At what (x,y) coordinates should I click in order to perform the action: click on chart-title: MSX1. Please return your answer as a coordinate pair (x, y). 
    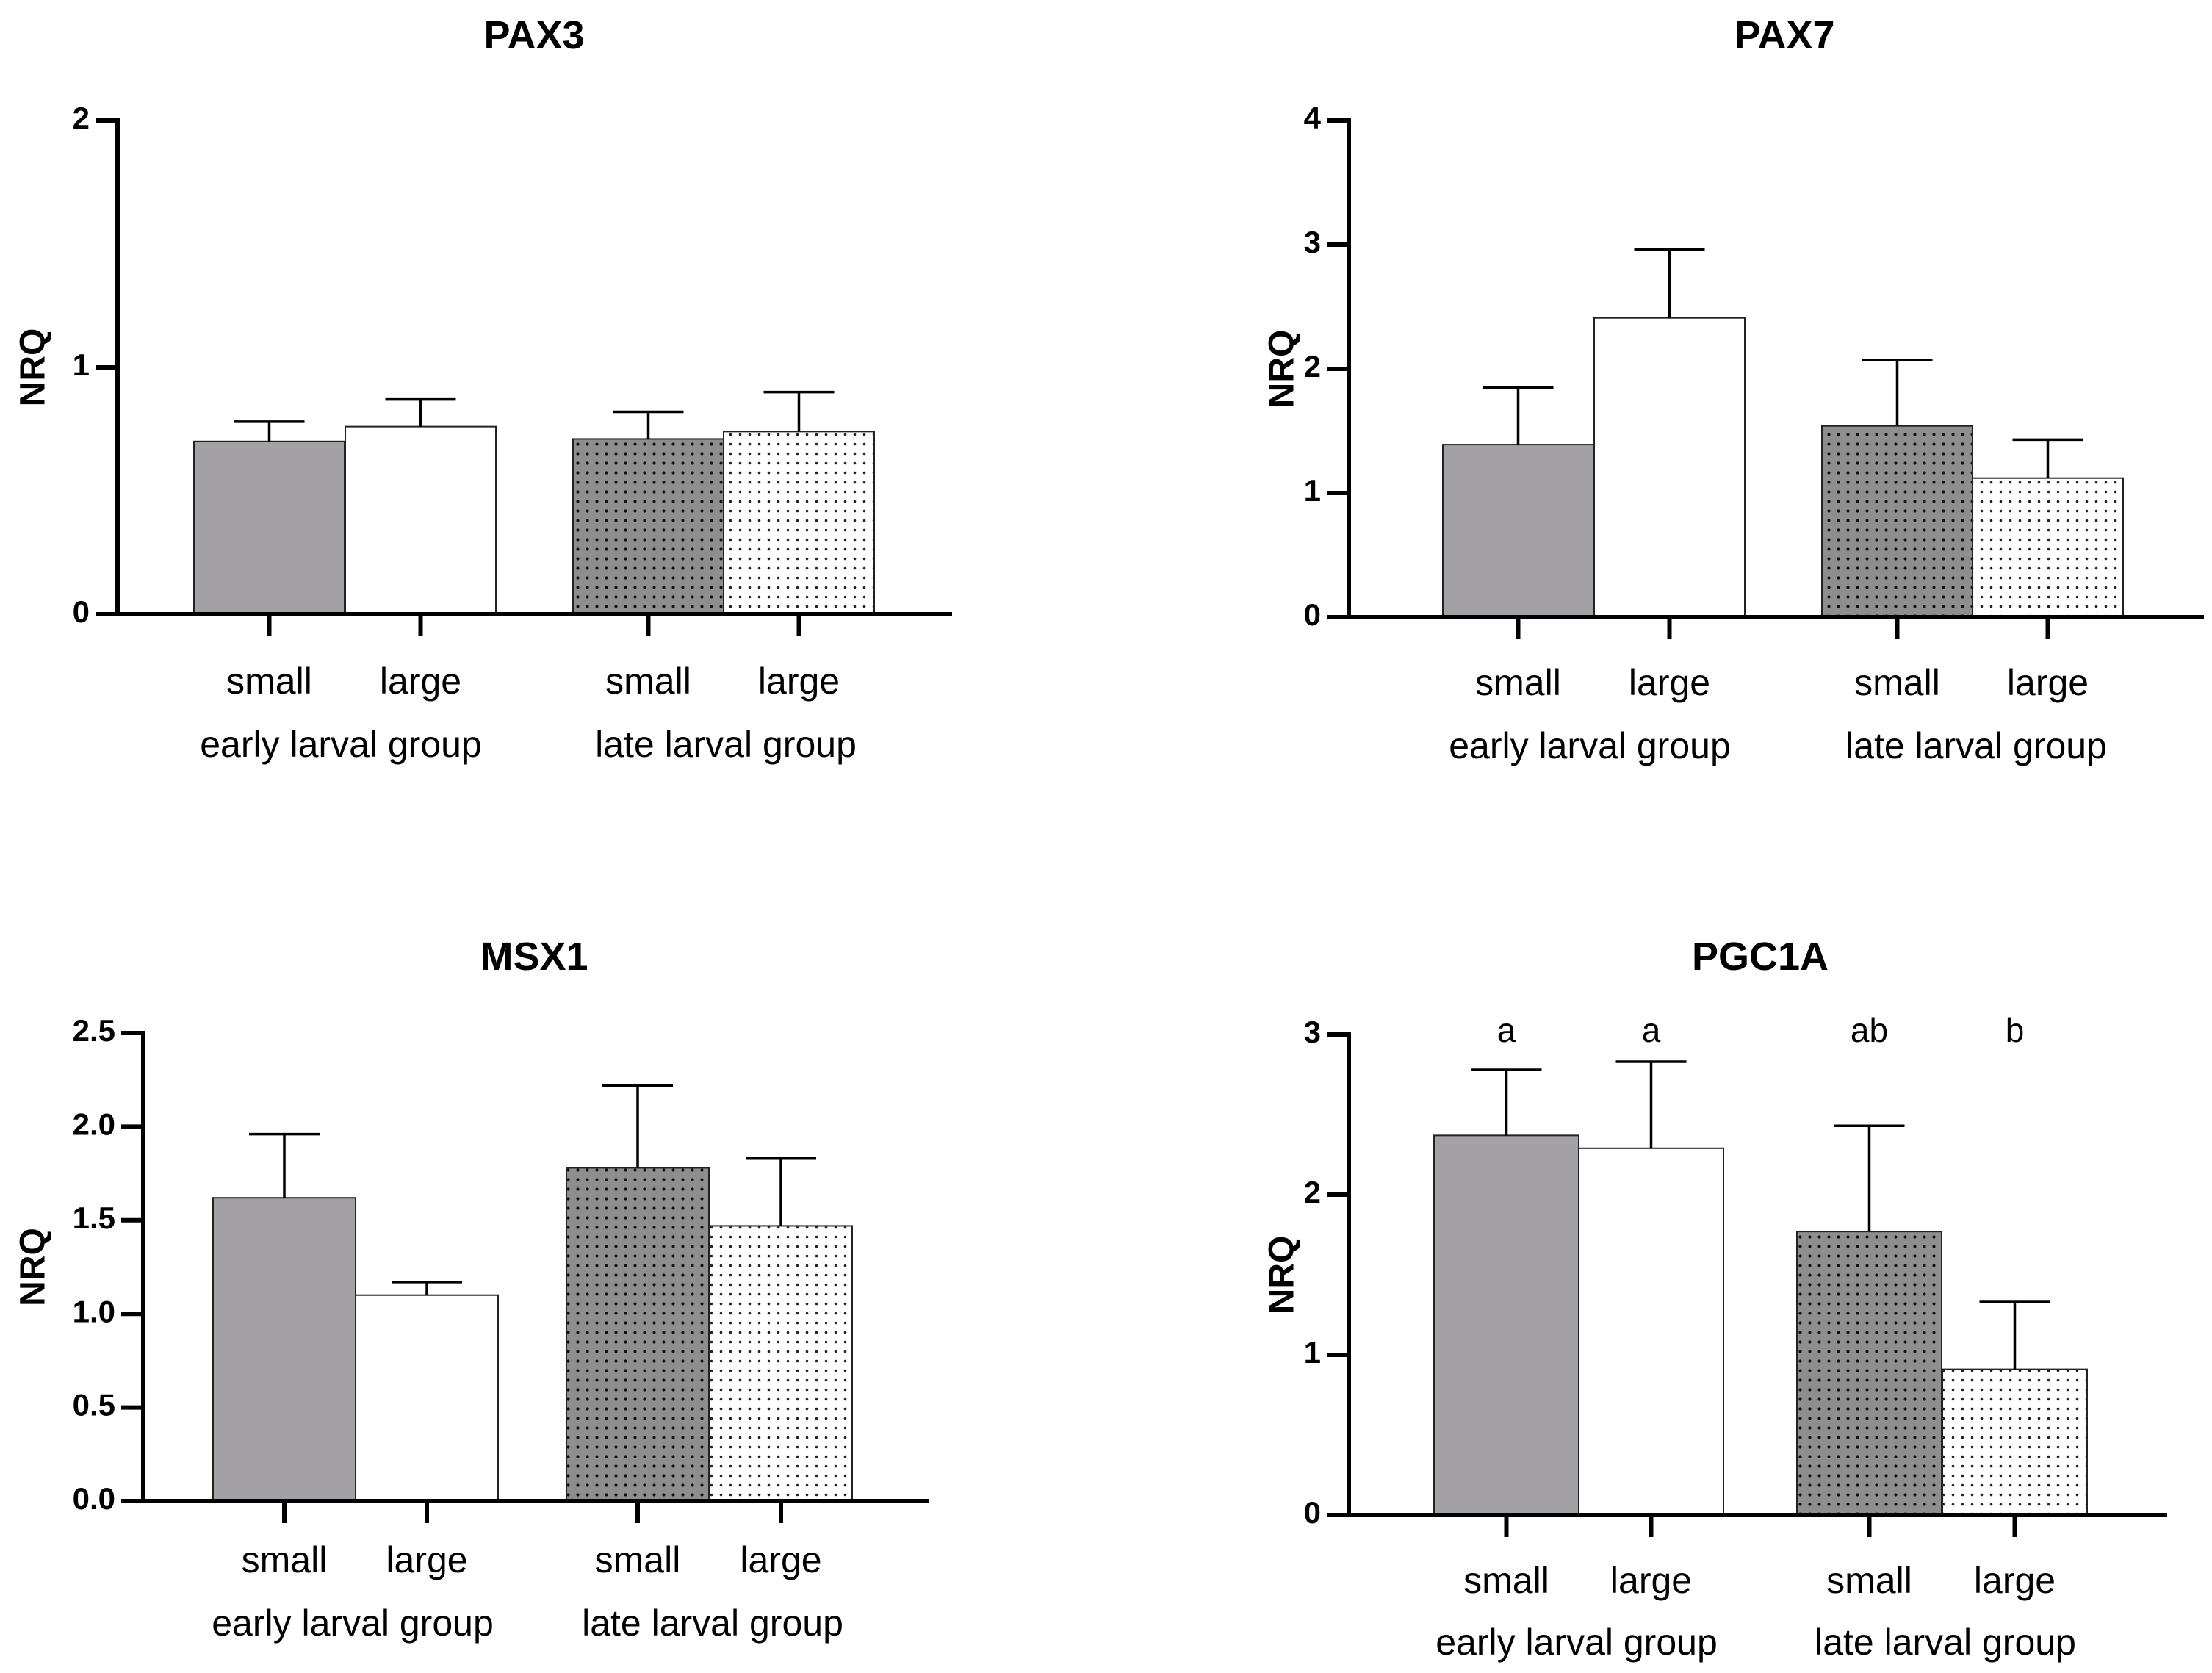
    Looking at the image, I should click on (534, 957).